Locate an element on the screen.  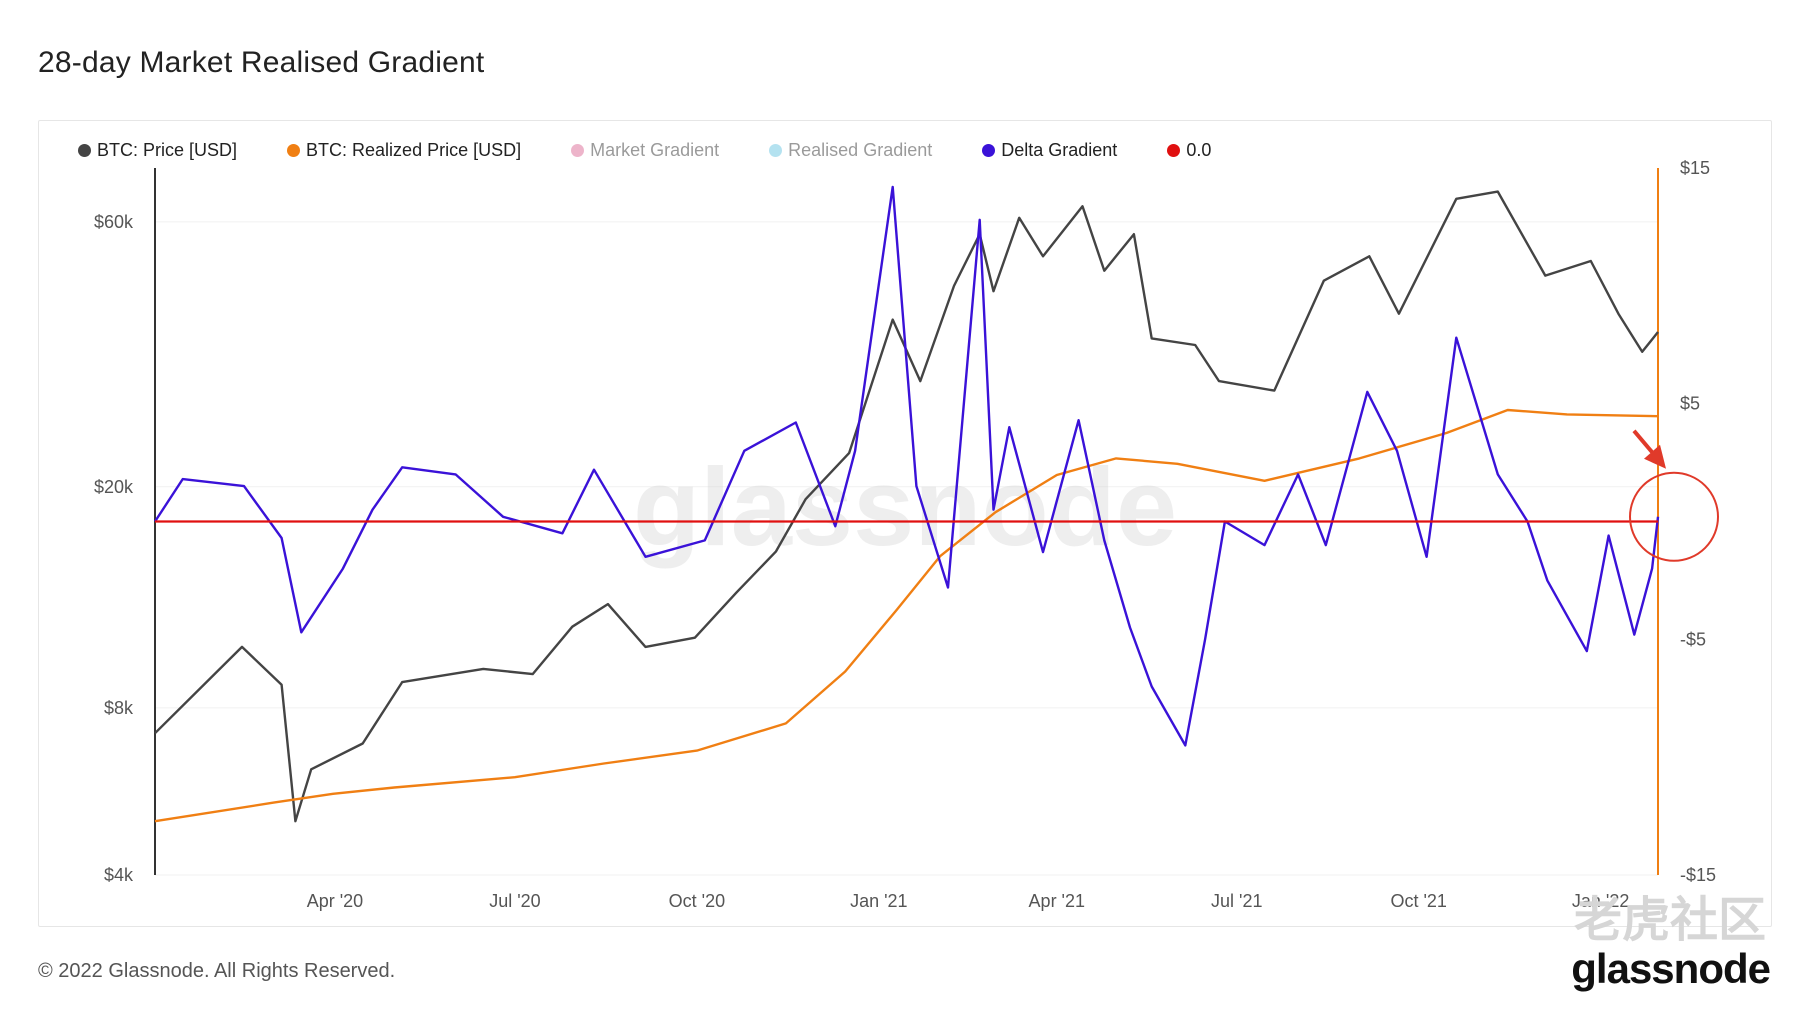
x-tick-label: Jan '21 is located at coordinates (878, 901).